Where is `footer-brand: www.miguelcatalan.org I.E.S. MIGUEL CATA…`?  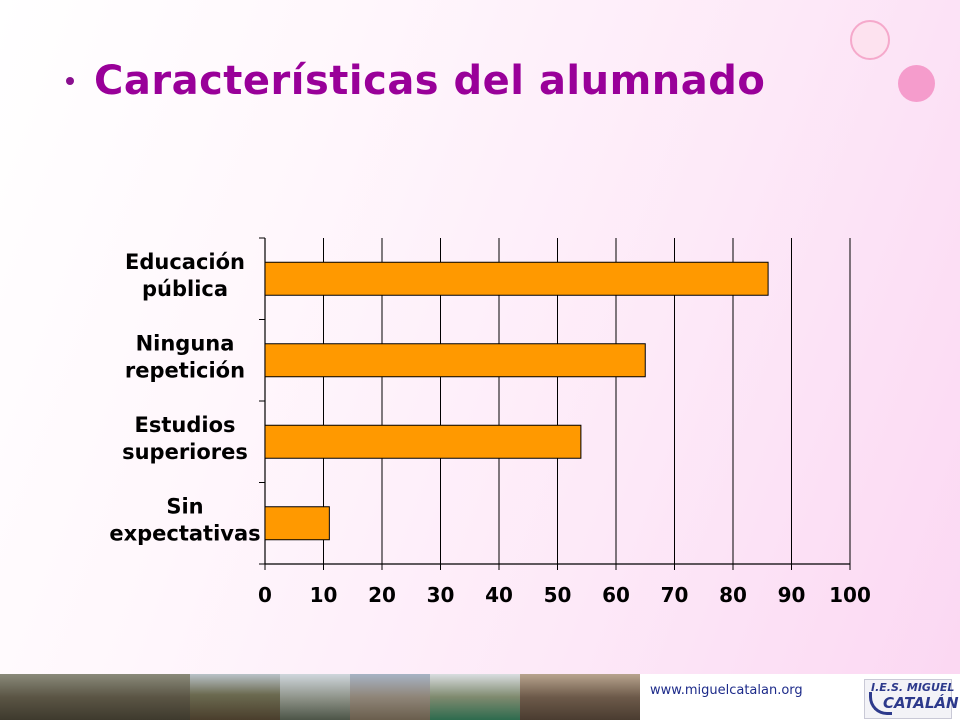
footer-brand: www.miguelcatalan.org I.E.S. MIGUEL CATA… is located at coordinates (800, 697).